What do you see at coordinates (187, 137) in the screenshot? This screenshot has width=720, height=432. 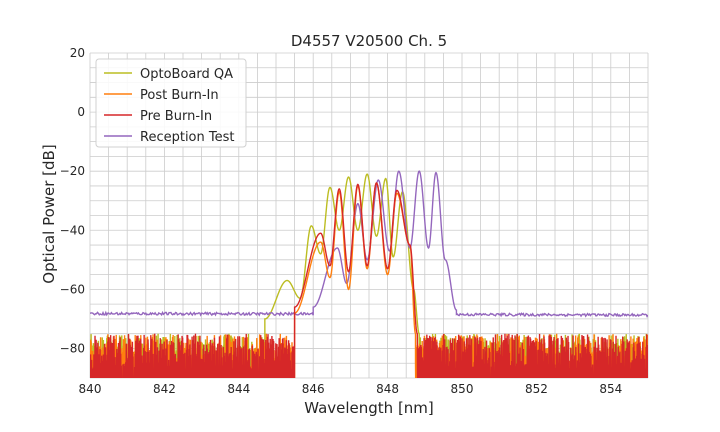 I see `legend-label: Reception Test` at bounding box center [187, 137].